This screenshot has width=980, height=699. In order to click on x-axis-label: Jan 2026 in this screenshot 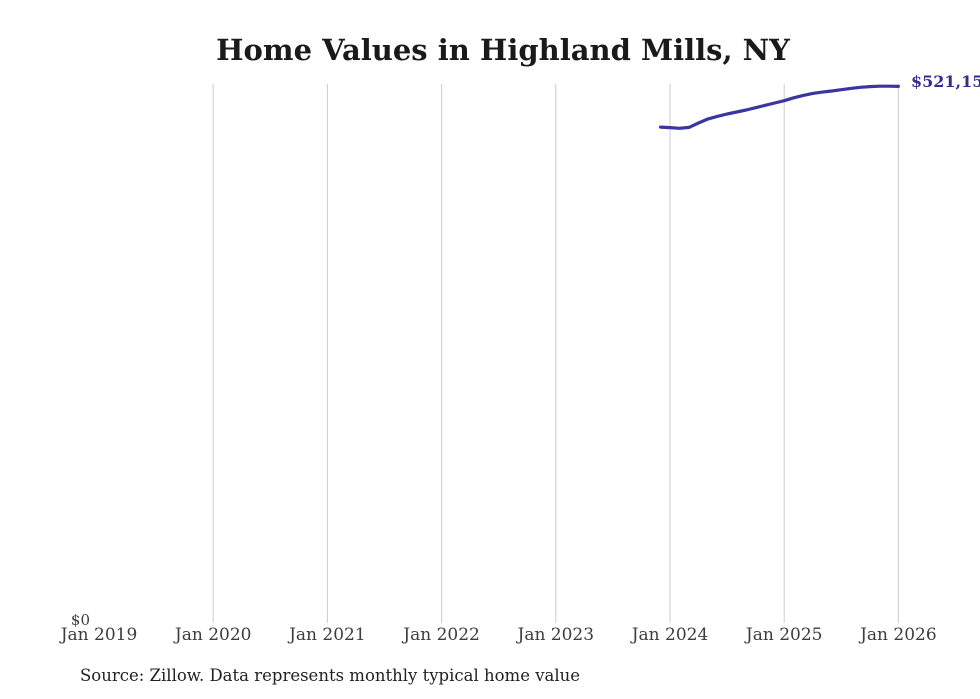, I will do `click(898, 635)`.